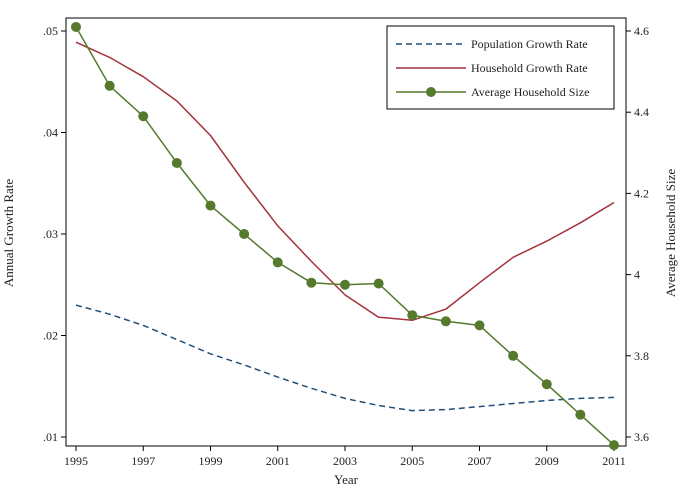 This screenshot has width=683, height=491. What do you see at coordinates (431, 92) in the screenshot?
I see `legend-swatch-household-size-marker` at bounding box center [431, 92].